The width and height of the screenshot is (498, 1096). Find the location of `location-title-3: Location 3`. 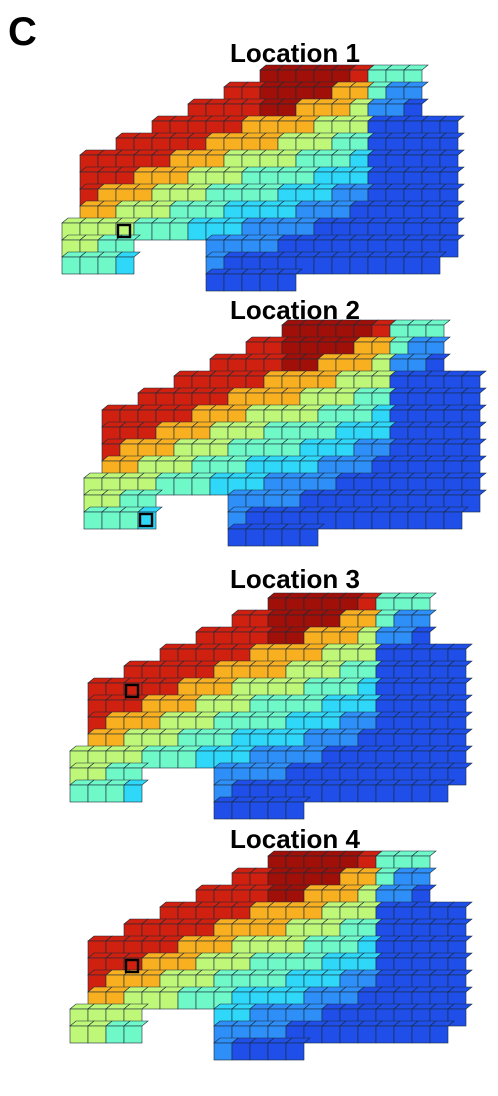

location-title-3: Location 3 is located at coordinates (294, 579).